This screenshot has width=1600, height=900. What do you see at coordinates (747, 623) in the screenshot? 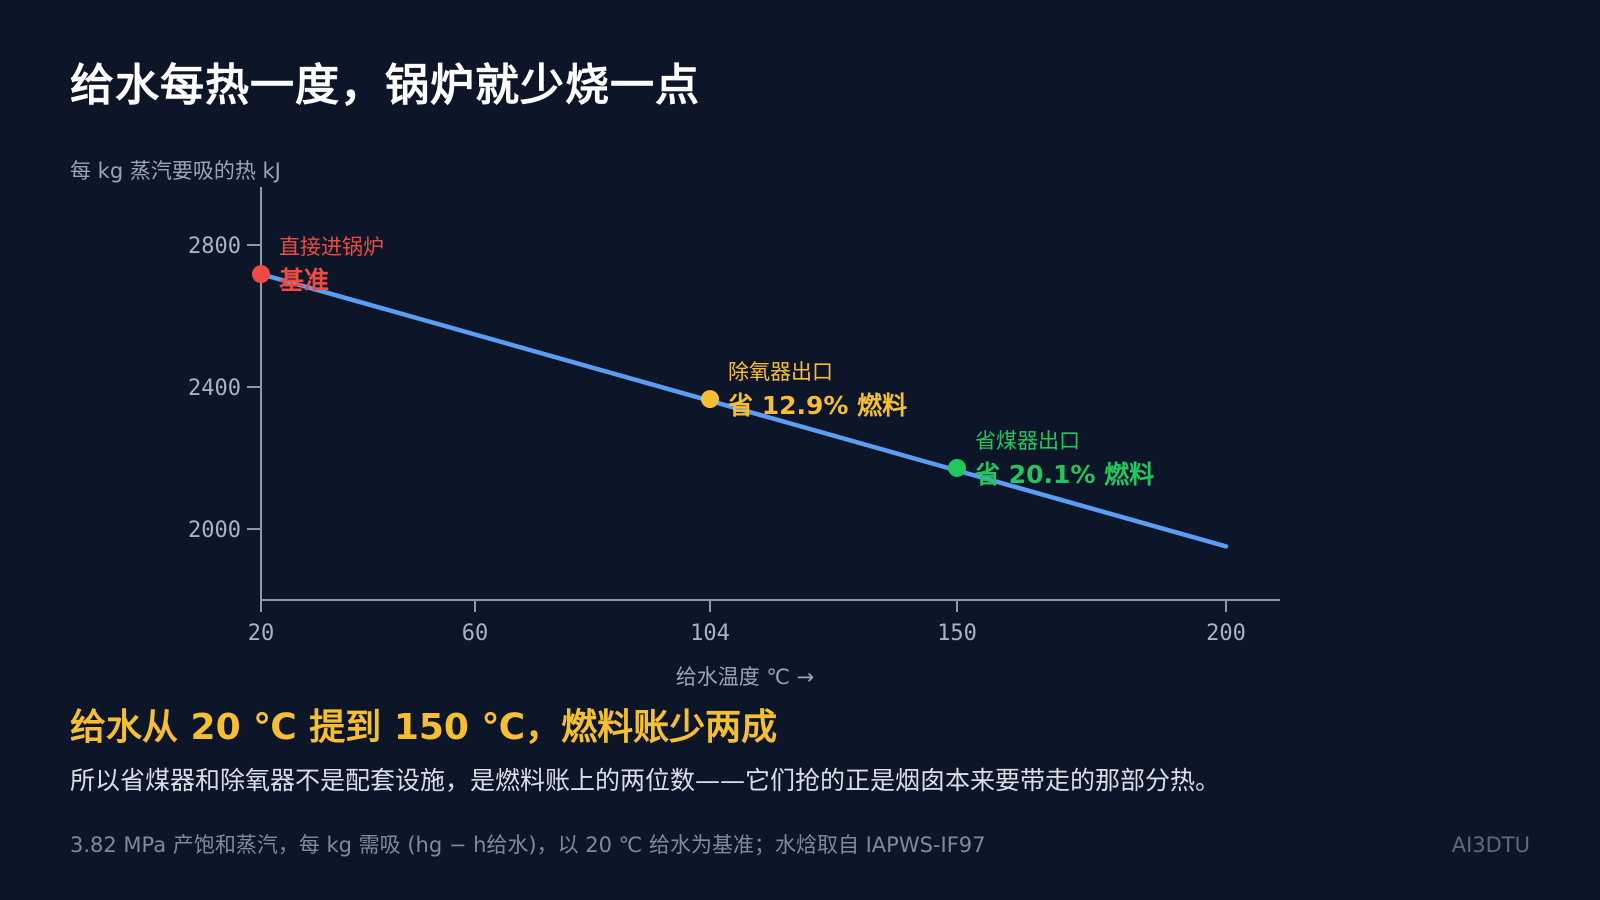
I see `x-ticks: 20 60 104 150 200` at bounding box center [747, 623].